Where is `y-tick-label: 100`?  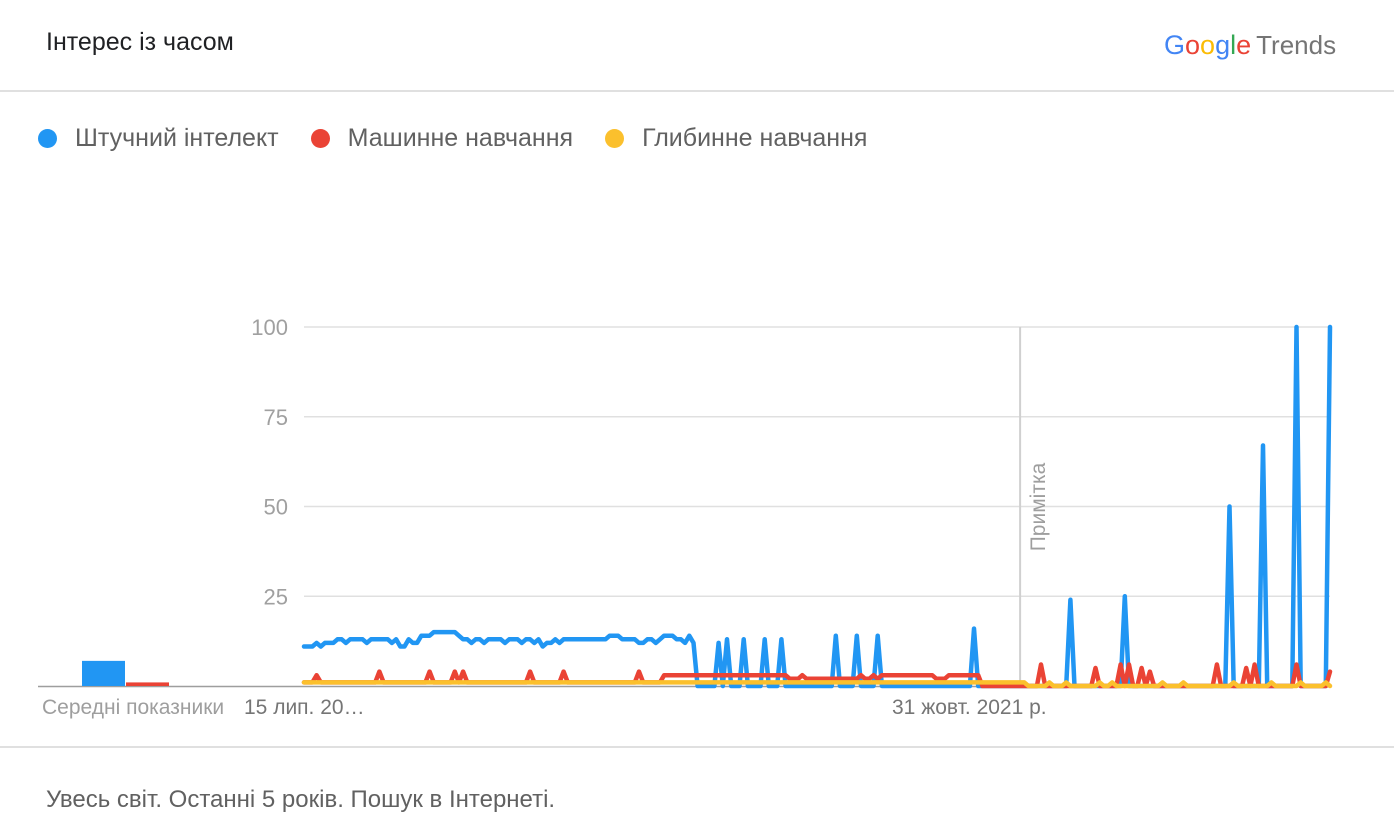 y-tick-label: 100 is located at coordinates (269, 327).